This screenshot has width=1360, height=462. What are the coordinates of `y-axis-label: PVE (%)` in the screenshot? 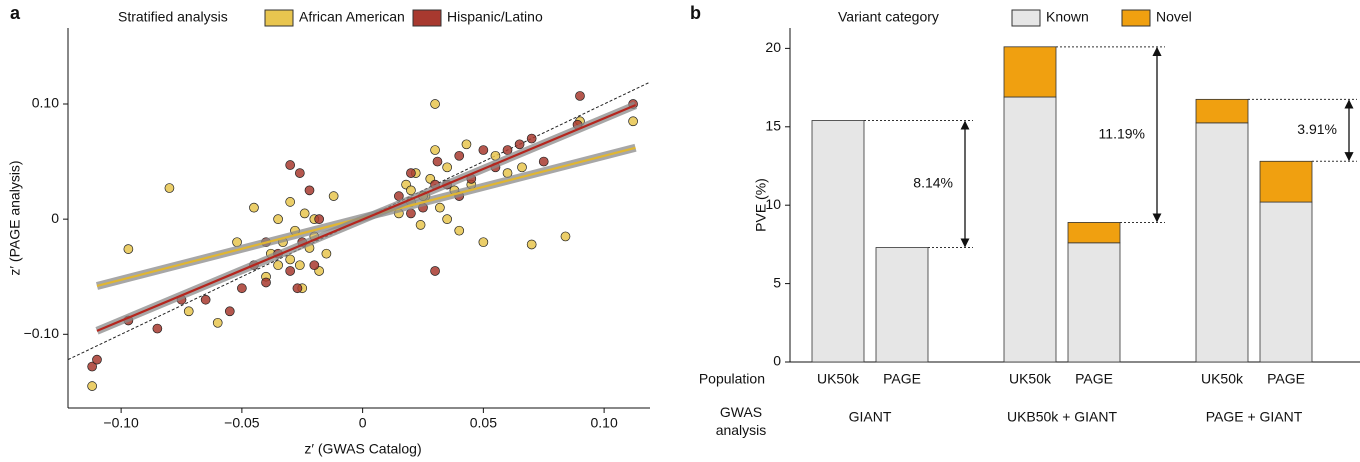 It's located at (761, 205).